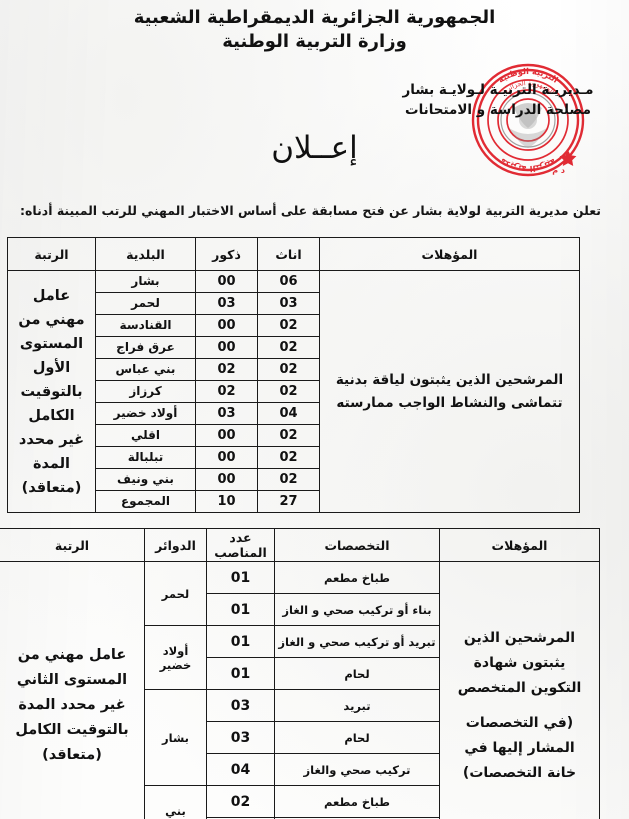 The width and height of the screenshot is (629, 819). Describe the element at coordinates (314, 41) in the screenshot. I see `ministry-title: وزارة التربية الوطنية` at that location.